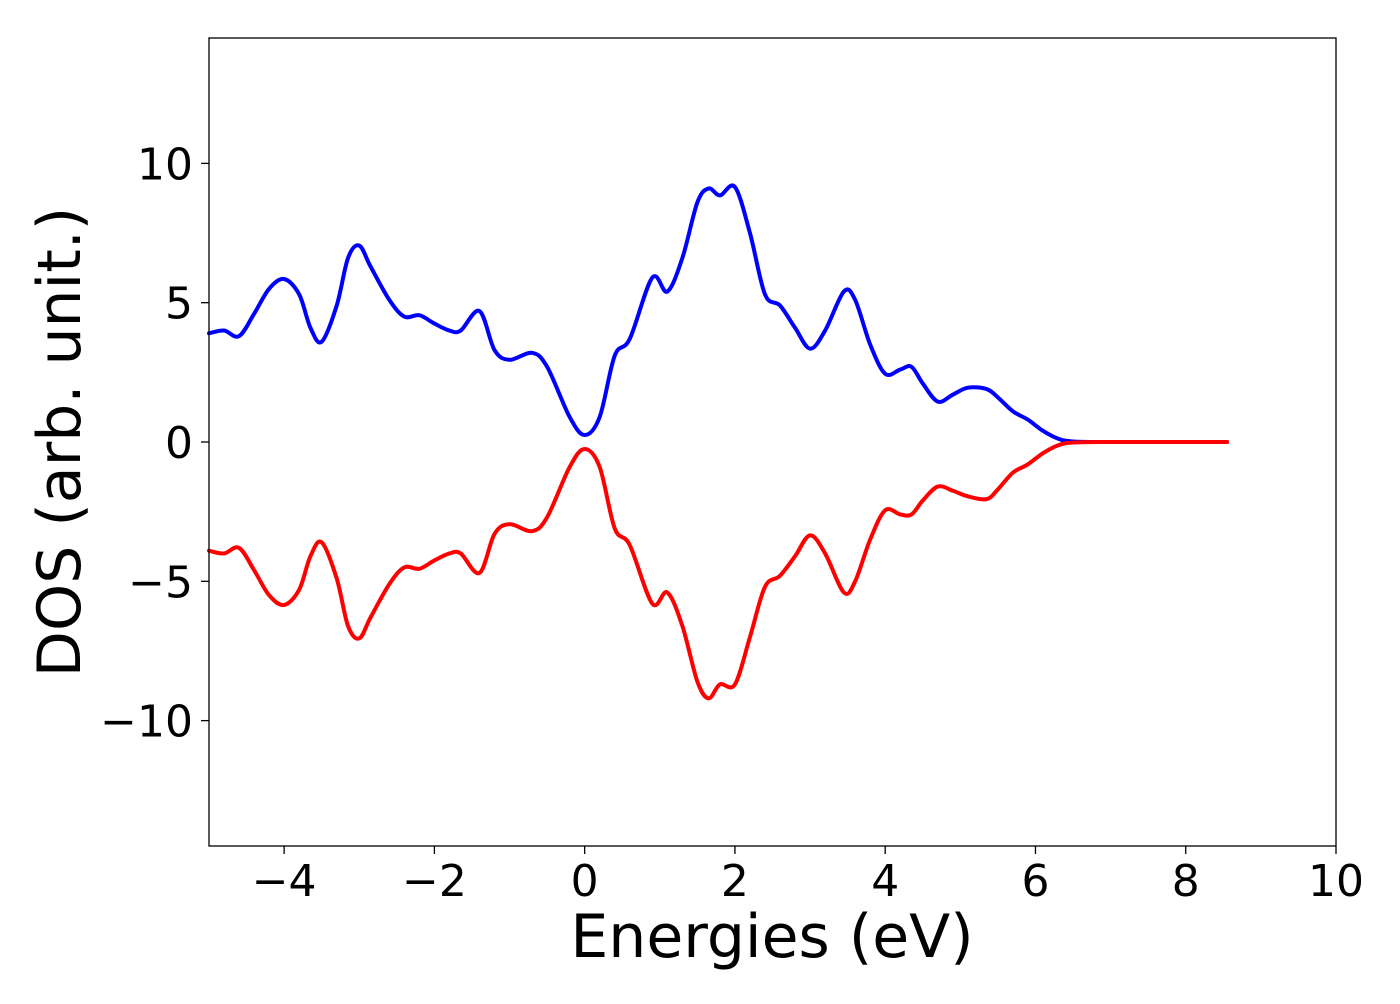 The image size is (1400, 1004). I want to click on x-axis-title: Energies (eV), so click(771, 937).